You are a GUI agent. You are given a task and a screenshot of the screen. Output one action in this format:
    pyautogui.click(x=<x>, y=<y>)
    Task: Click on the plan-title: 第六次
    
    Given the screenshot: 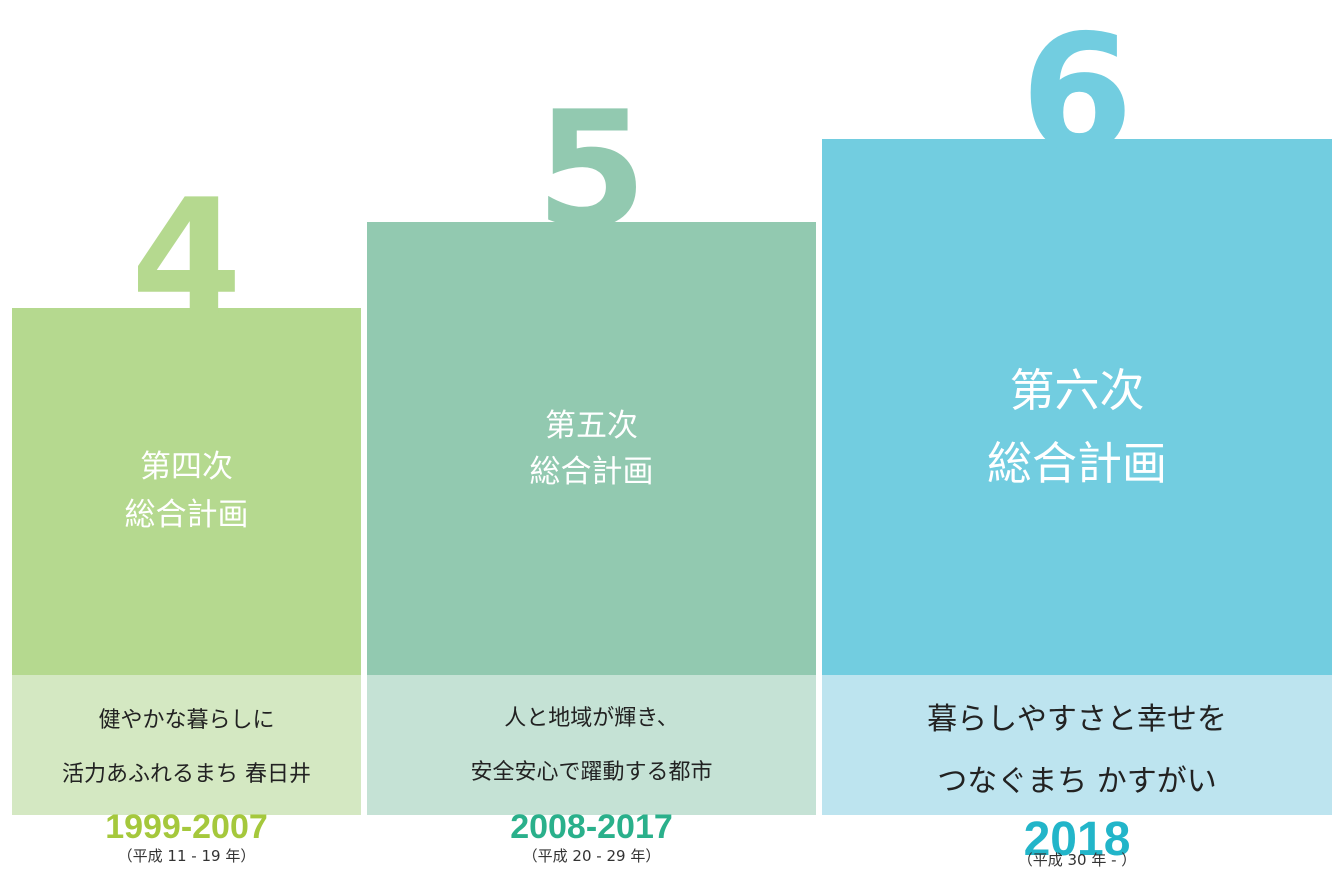 What is the action you would take?
    pyautogui.click(x=1077, y=390)
    